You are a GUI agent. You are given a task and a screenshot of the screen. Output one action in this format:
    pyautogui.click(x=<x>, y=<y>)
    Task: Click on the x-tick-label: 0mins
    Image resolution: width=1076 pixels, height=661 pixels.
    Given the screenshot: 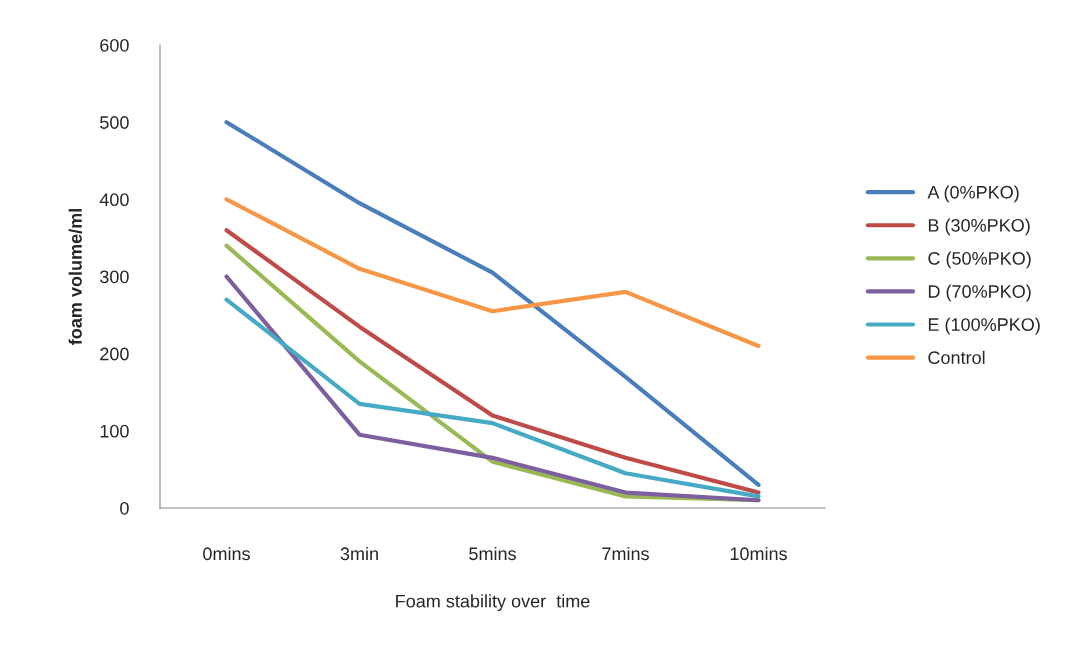 What is the action you would take?
    pyautogui.click(x=226, y=553)
    